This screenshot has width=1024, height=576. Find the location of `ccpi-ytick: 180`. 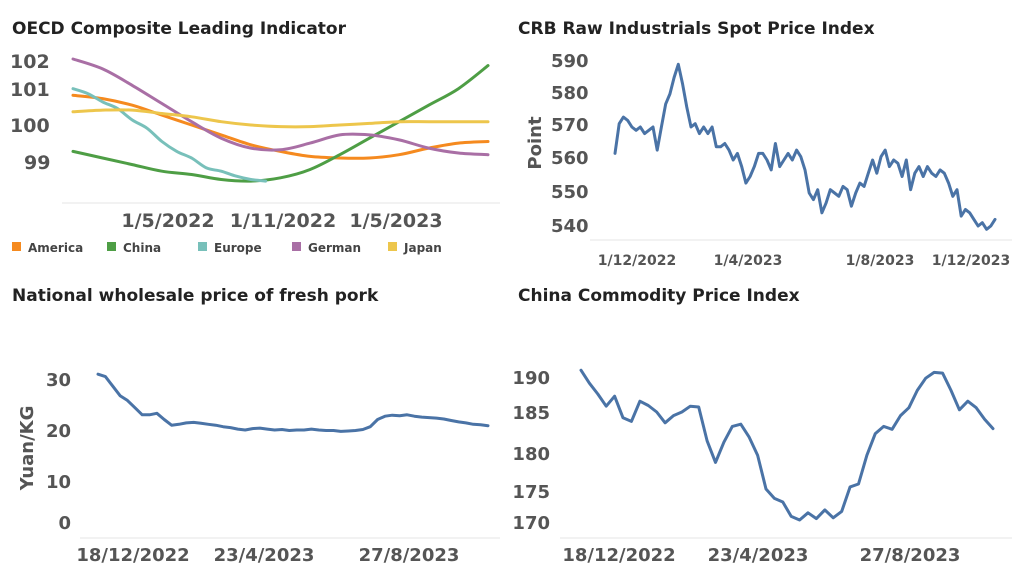

ccpi-ytick: 180 is located at coordinates (531, 454).